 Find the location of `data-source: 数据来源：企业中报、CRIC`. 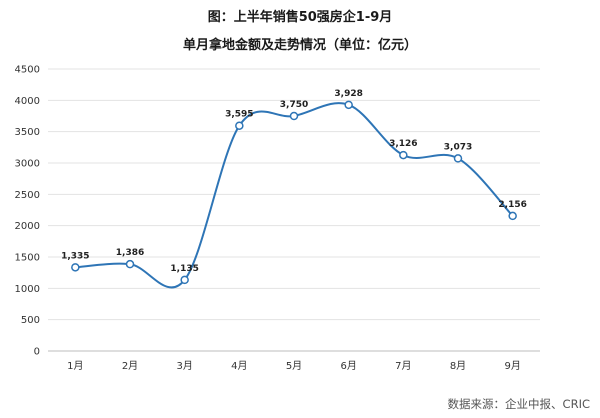

data-source: 数据来源：企业中报、CRIC is located at coordinates (518, 404).